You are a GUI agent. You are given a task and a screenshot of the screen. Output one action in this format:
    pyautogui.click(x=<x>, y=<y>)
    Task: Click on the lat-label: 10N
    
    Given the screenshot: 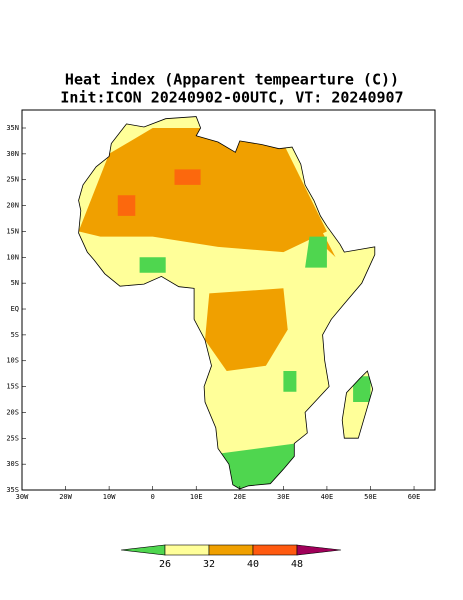 What is the action you would take?
    pyautogui.click(x=12, y=257)
    